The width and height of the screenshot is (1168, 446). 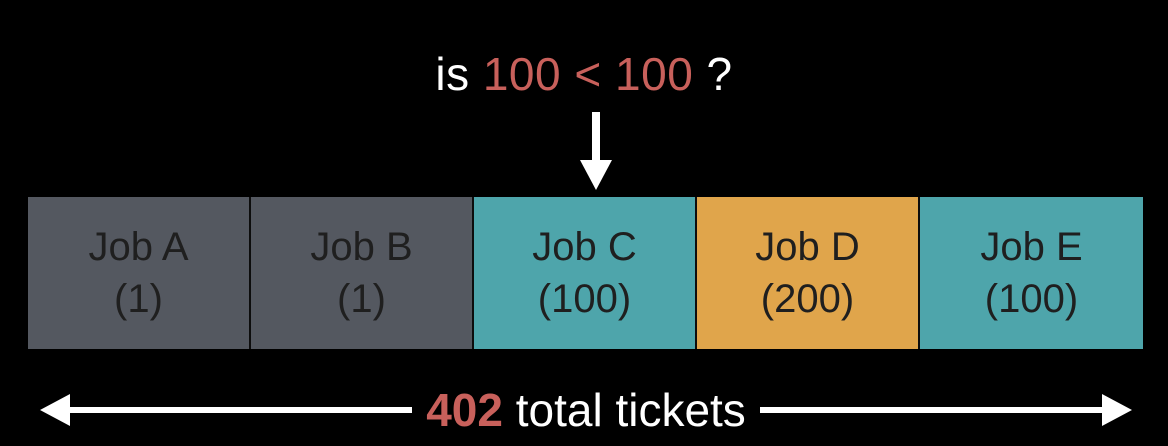 I want to click on job-name: Job E, so click(x=1031, y=247).